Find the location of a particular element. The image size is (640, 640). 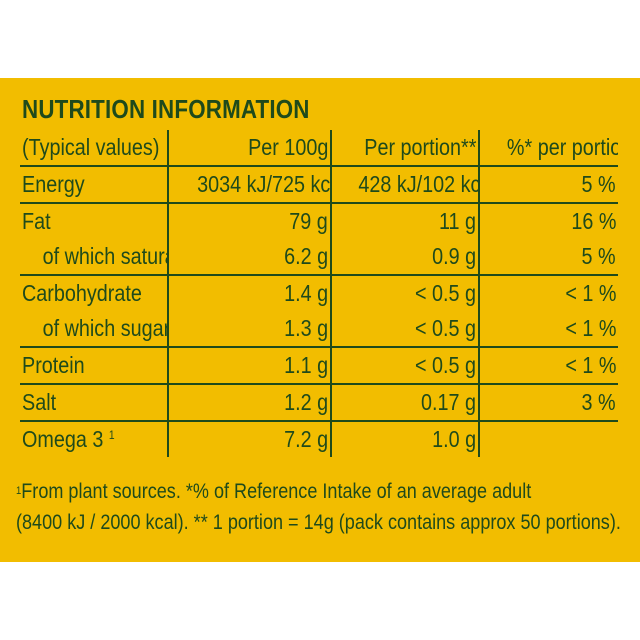

table-row: Protein 1.1 g < 0.5 g < 1 % is located at coordinates (319, 366).